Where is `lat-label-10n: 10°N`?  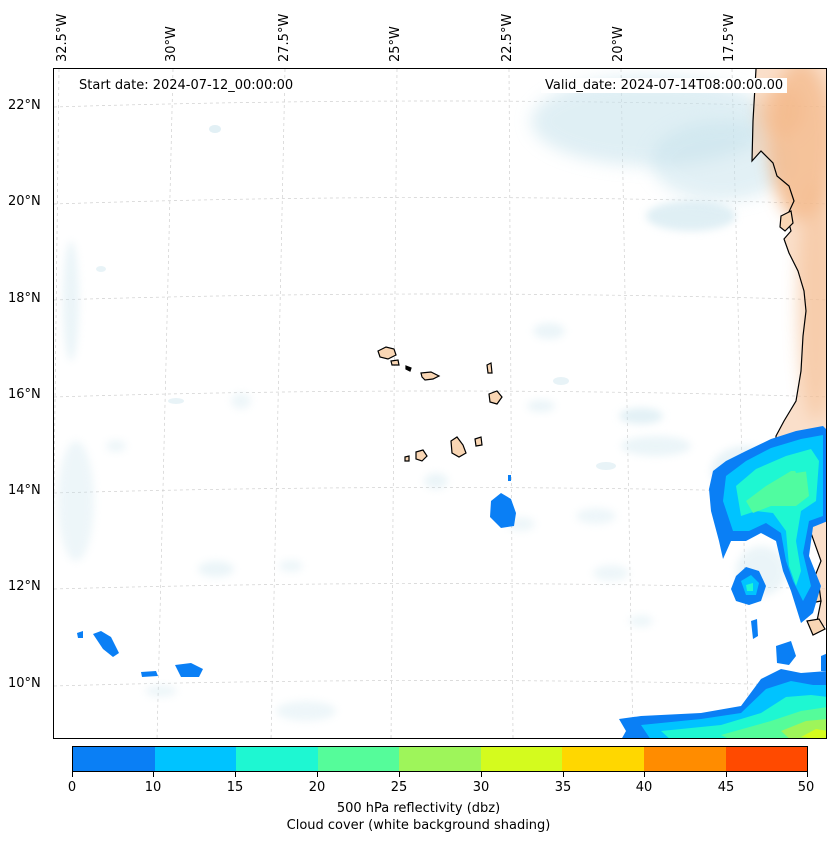
lat-label-10n: 10°N is located at coordinates (24, 683).